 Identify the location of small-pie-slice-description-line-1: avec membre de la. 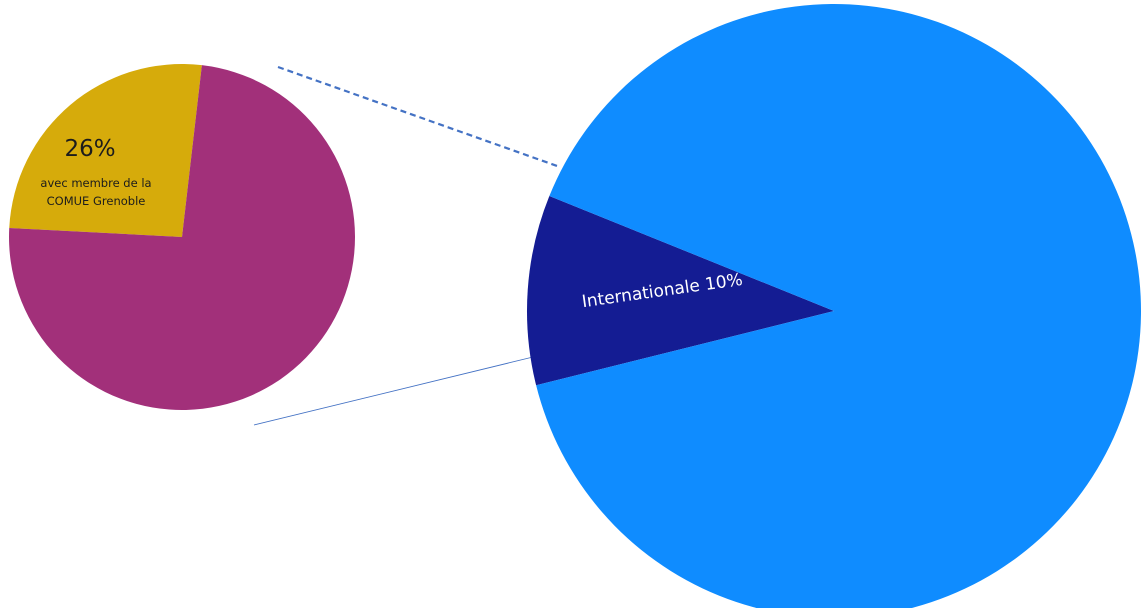
(95, 183).